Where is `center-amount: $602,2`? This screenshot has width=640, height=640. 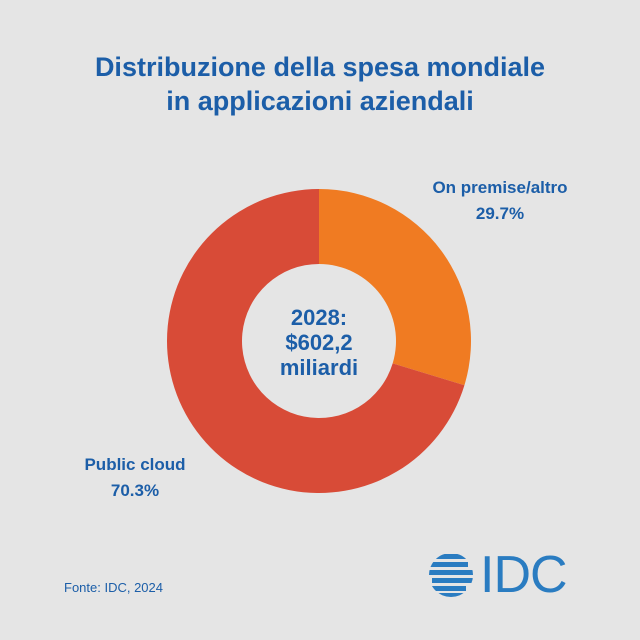 center-amount: $602,2 is located at coordinates (319, 342).